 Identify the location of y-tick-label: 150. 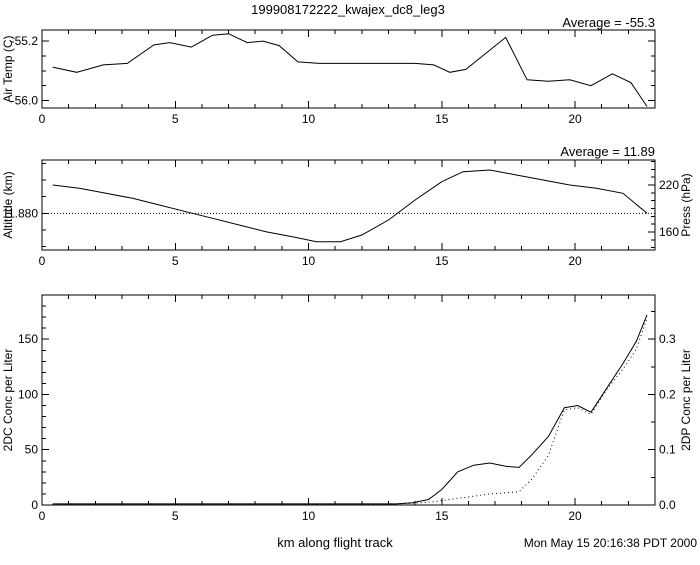
(28, 339).